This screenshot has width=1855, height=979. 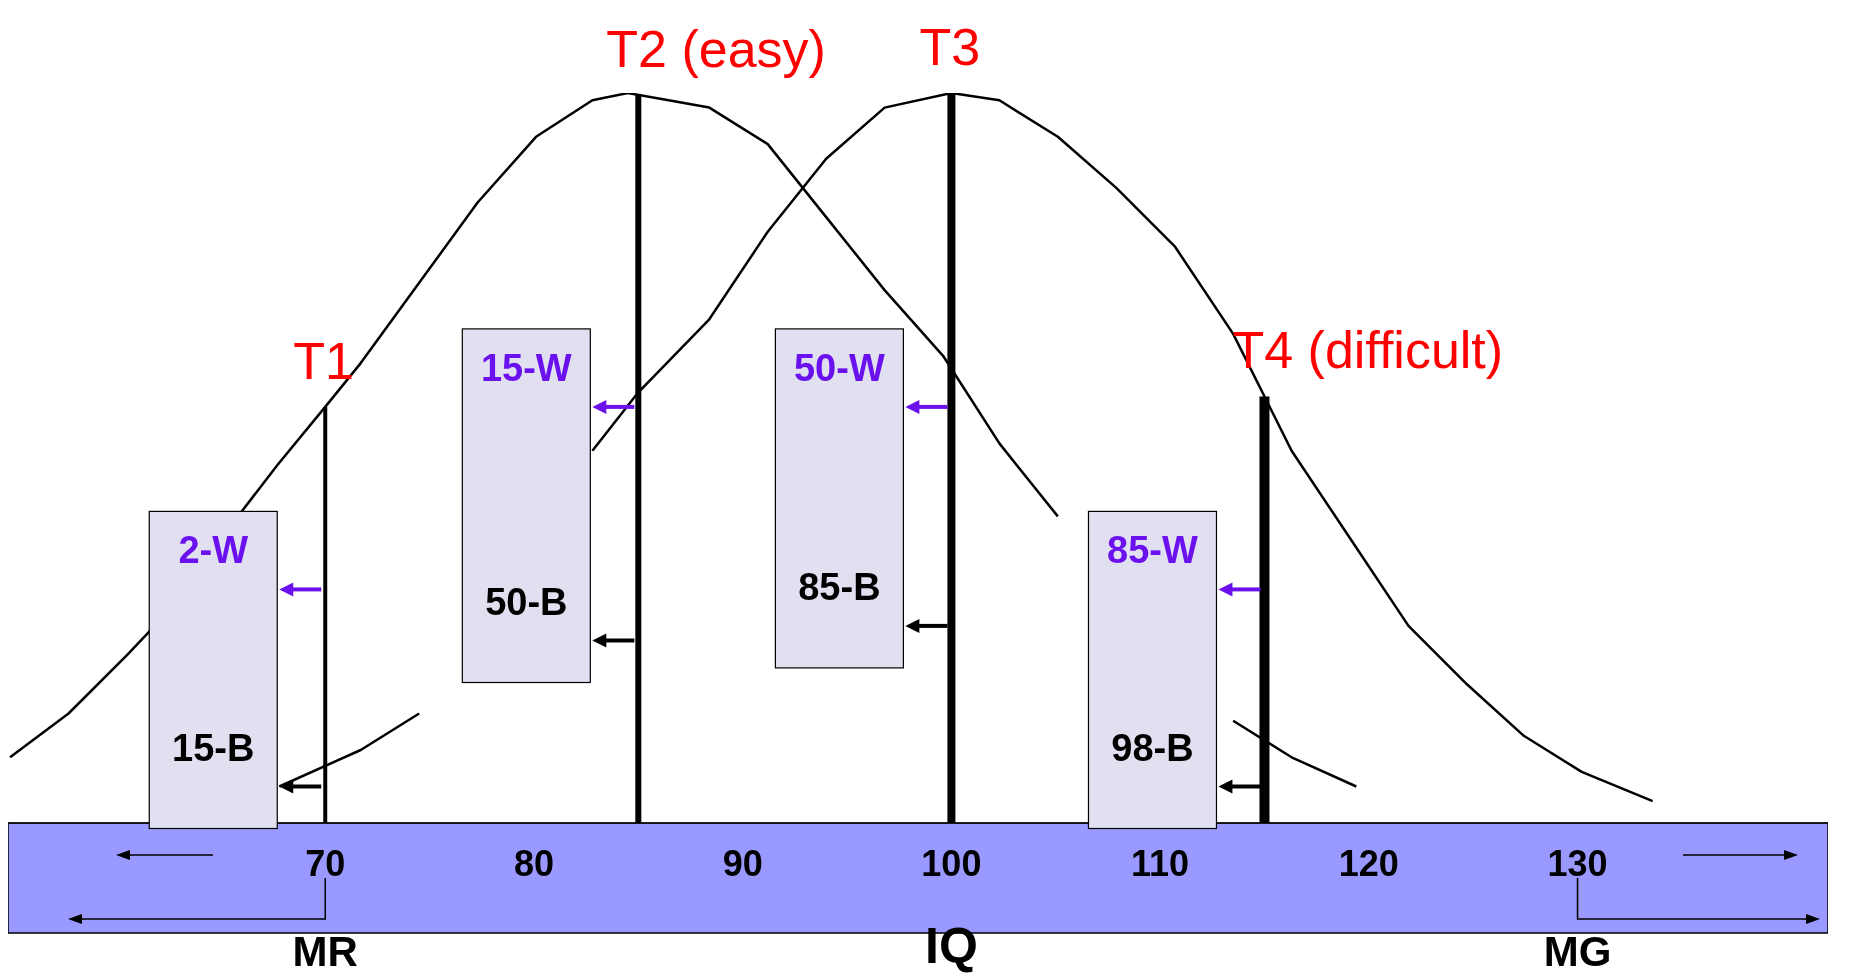 What do you see at coordinates (1368, 863) in the screenshot?
I see `x-tick-label: 120` at bounding box center [1368, 863].